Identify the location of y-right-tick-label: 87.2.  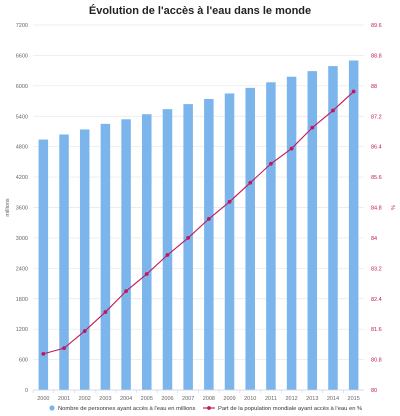
(376, 117).